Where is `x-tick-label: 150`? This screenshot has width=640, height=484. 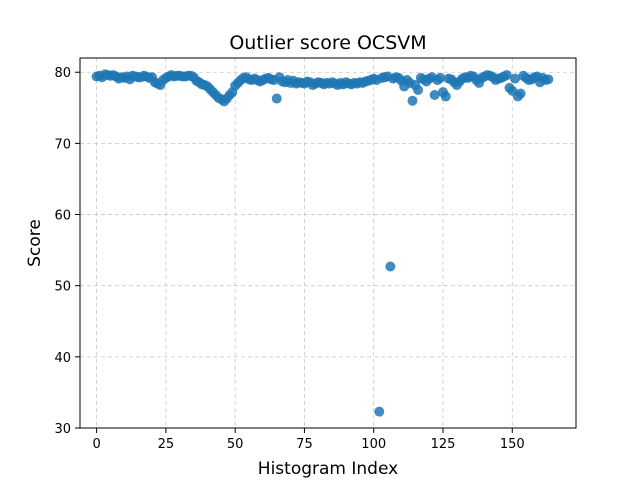 x-tick-label: 150 is located at coordinates (512, 444).